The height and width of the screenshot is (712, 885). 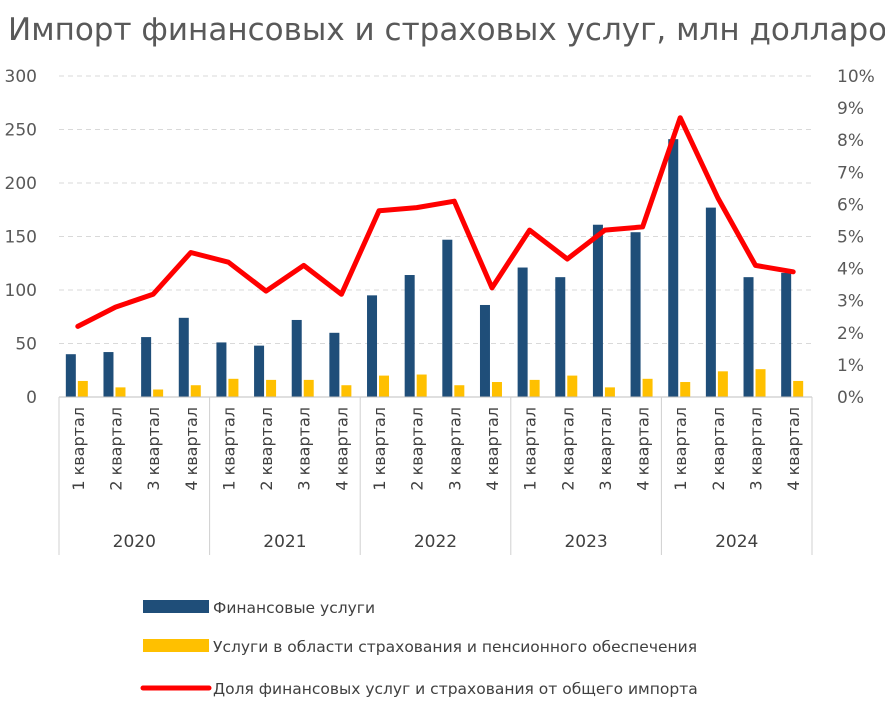 What do you see at coordinates (31, 398) in the screenshot?
I see `left-tick-label: 0` at bounding box center [31, 398].